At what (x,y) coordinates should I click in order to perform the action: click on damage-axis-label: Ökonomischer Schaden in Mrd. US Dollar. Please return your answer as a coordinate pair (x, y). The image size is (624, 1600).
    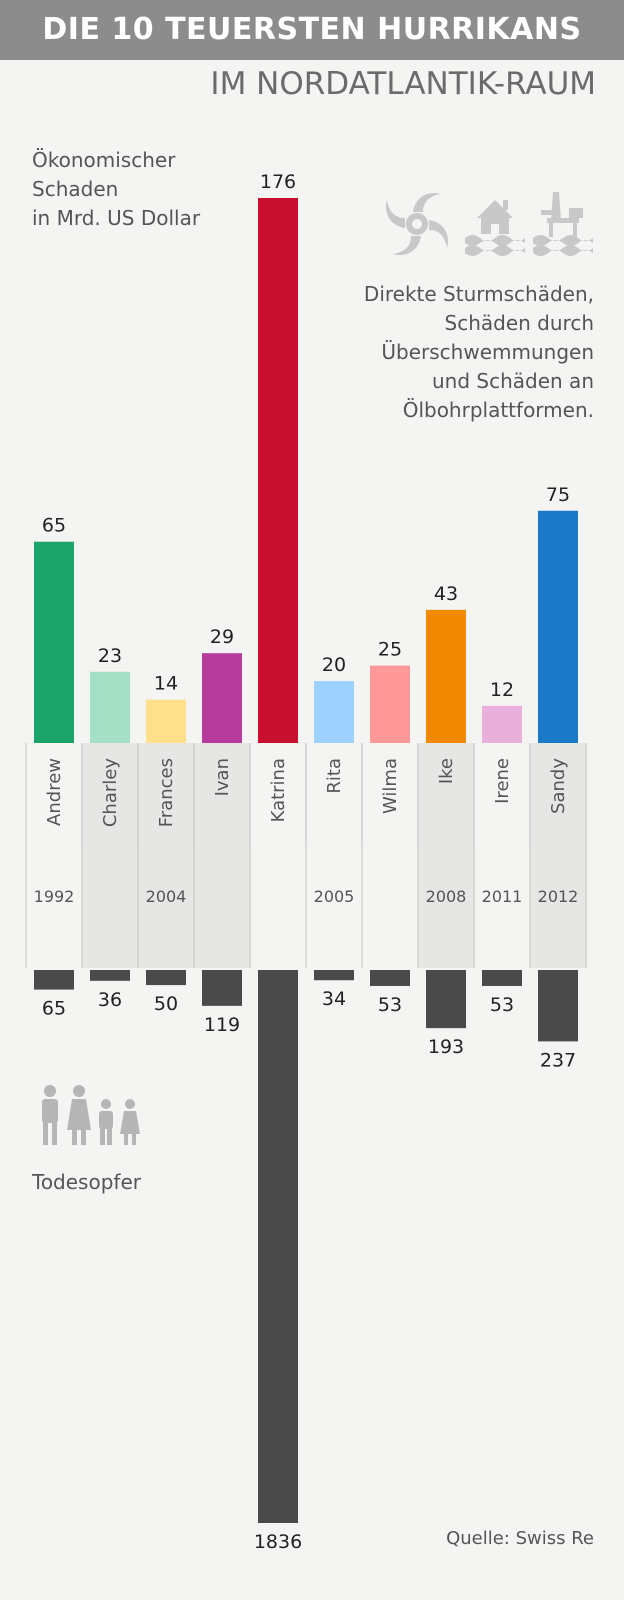
    Looking at the image, I should click on (116, 189).